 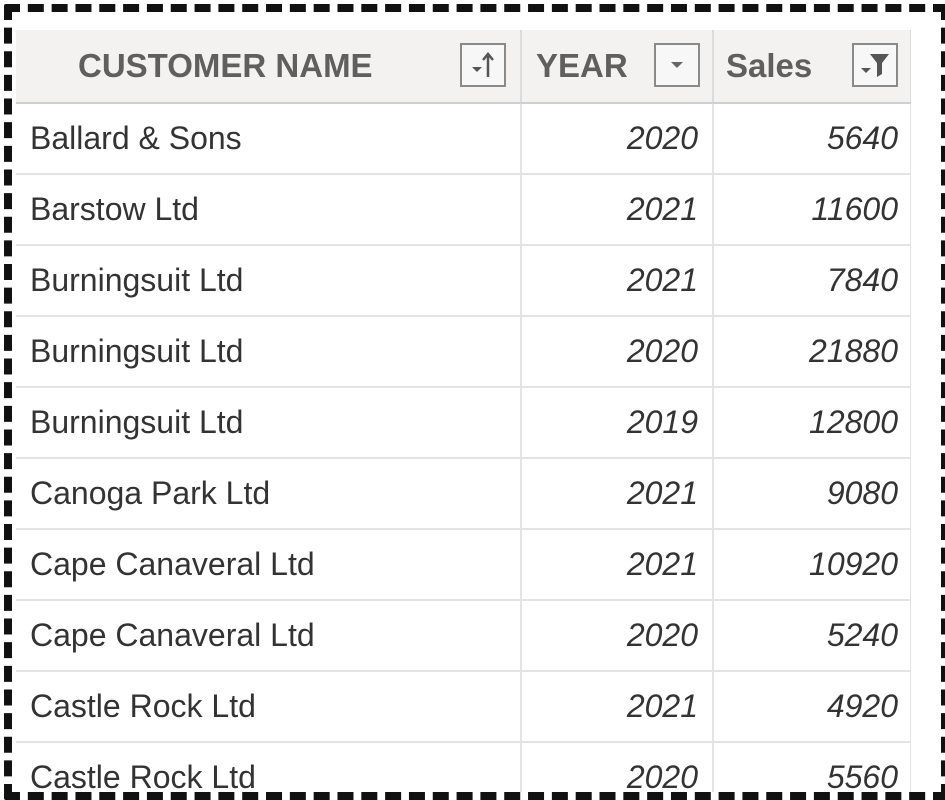 What do you see at coordinates (269, 494) in the screenshot?
I see `cell-customer-name: Canoga Park Ltd` at bounding box center [269, 494].